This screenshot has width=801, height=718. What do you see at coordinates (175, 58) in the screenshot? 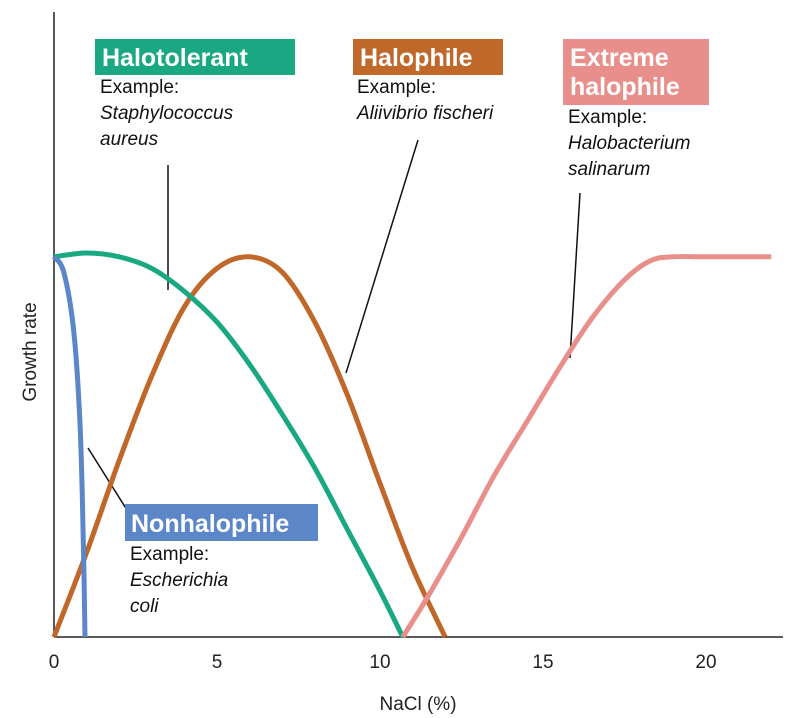
I see `series-name-1: Halotolerant` at bounding box center [175, 58].